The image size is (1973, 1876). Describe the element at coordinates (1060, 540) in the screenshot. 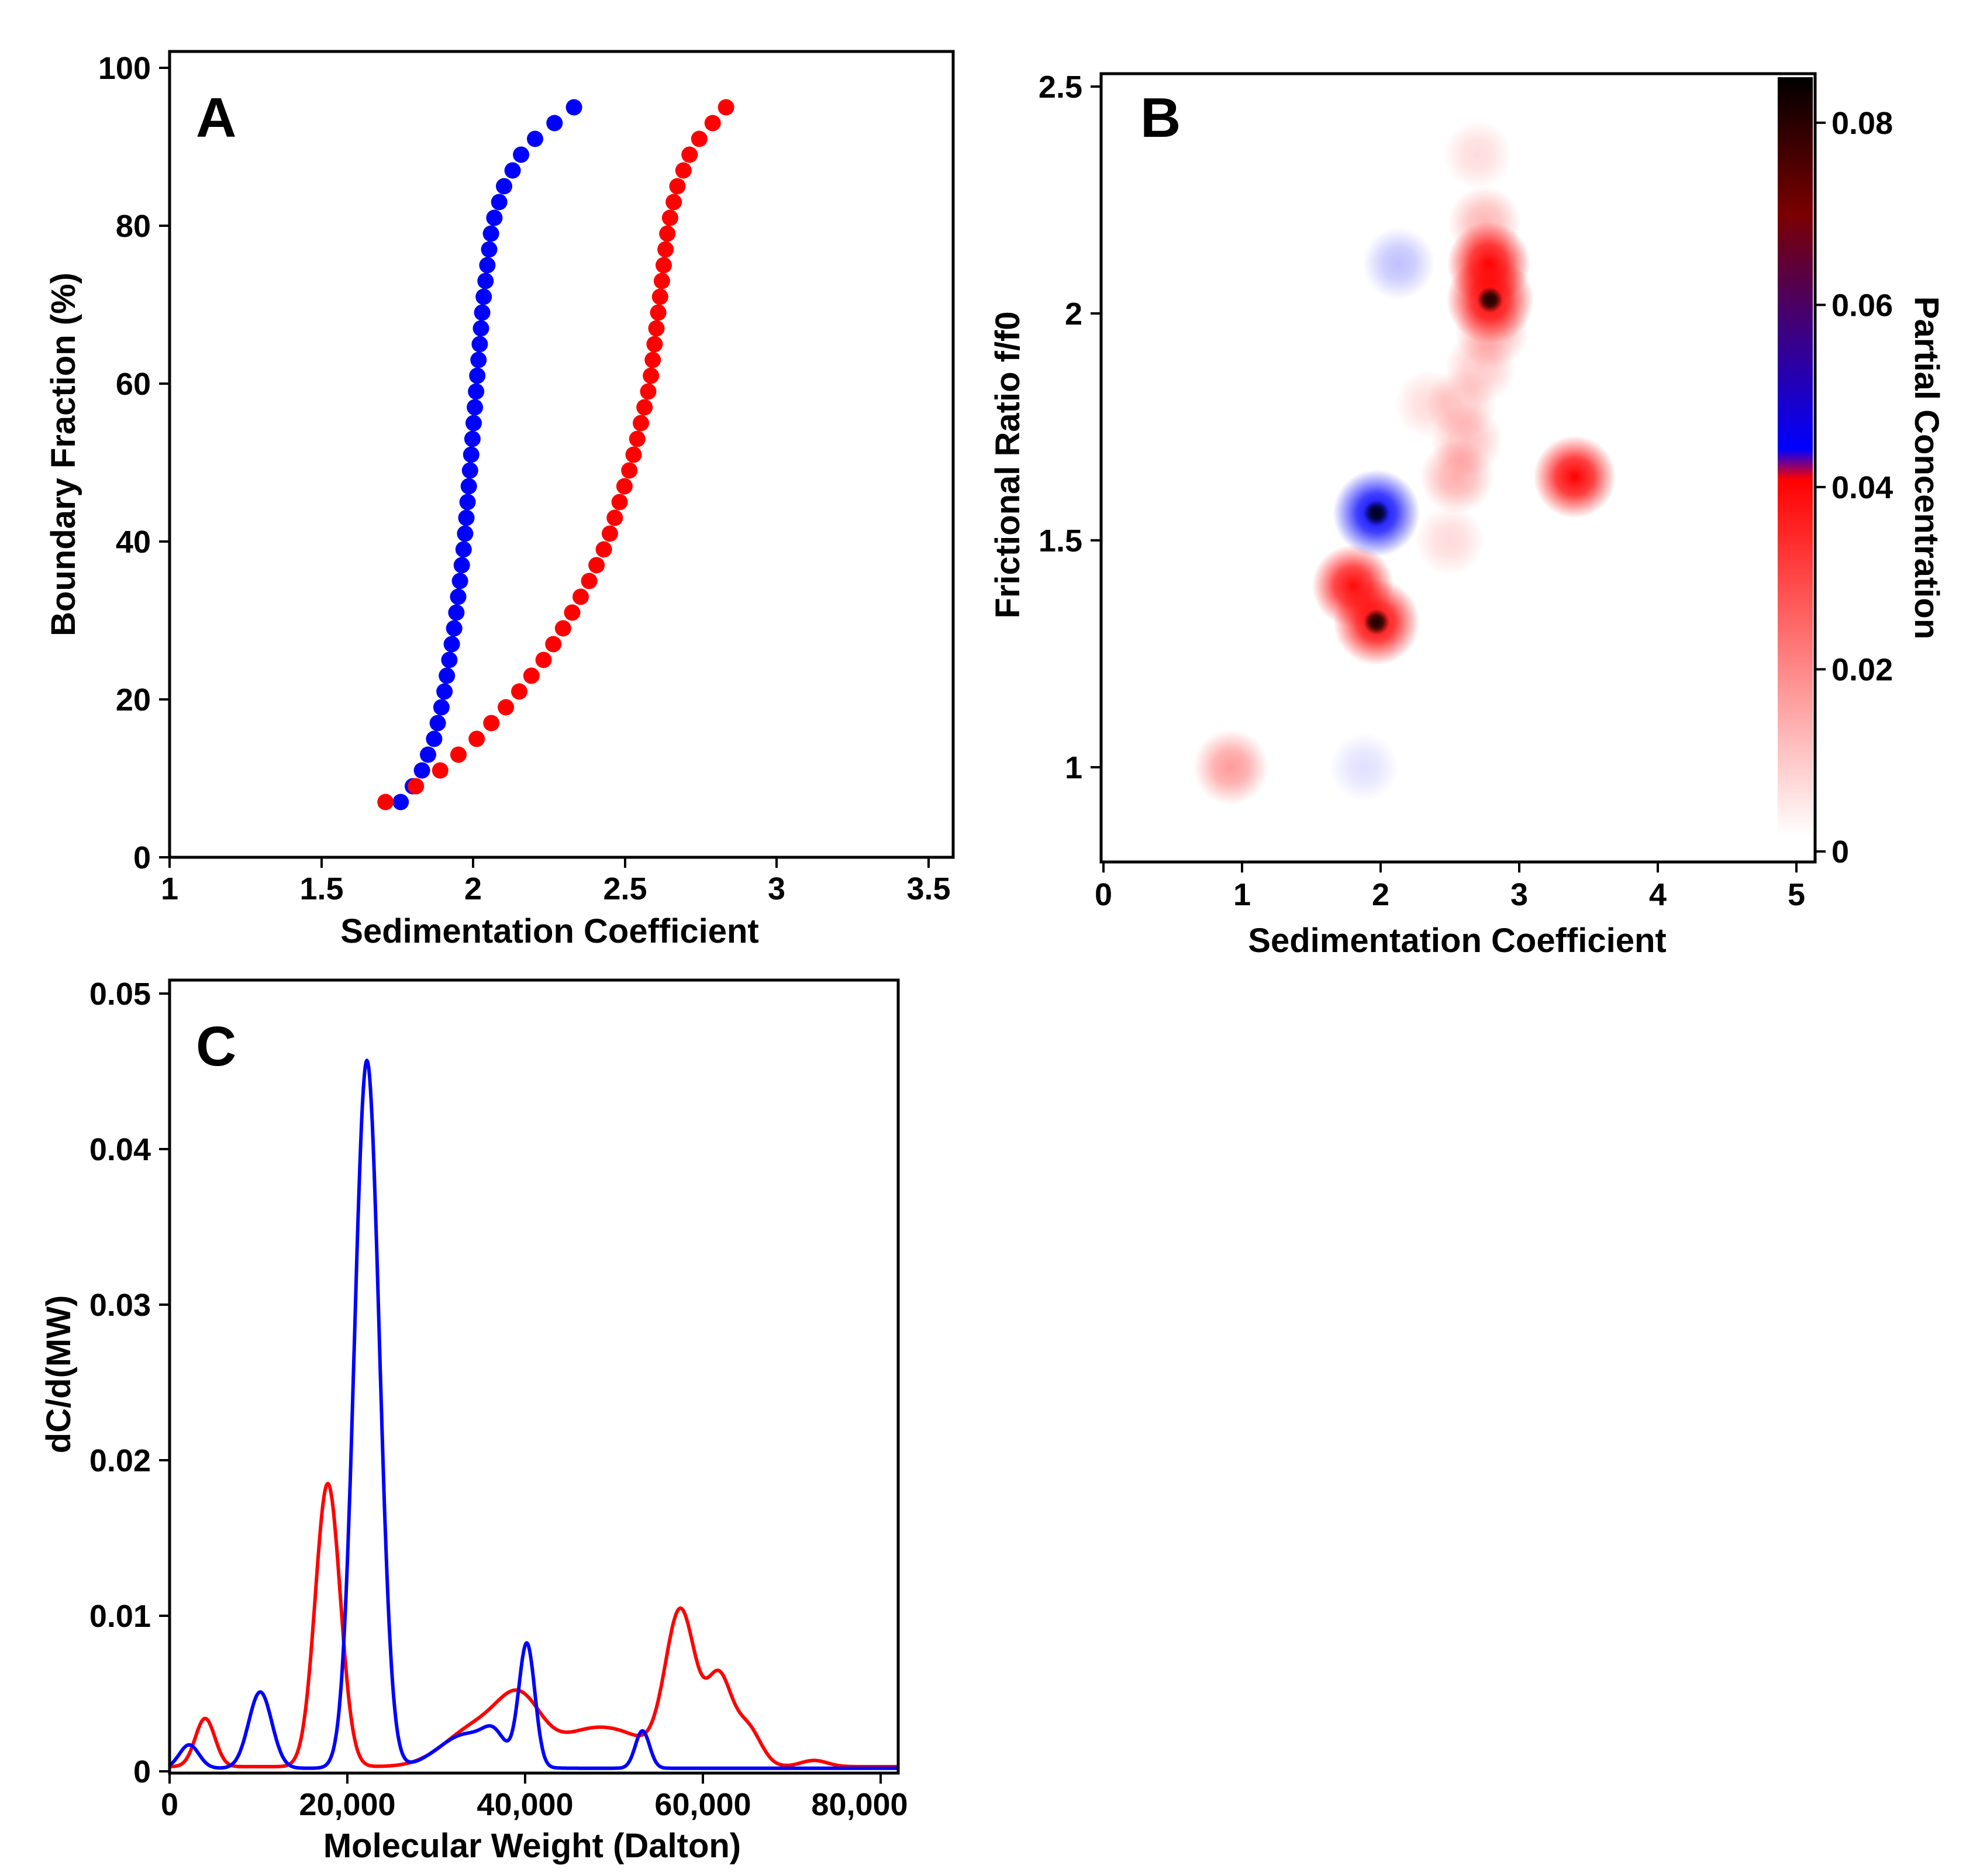

I see `panel-b-ytick-label: 1.5` at that location.